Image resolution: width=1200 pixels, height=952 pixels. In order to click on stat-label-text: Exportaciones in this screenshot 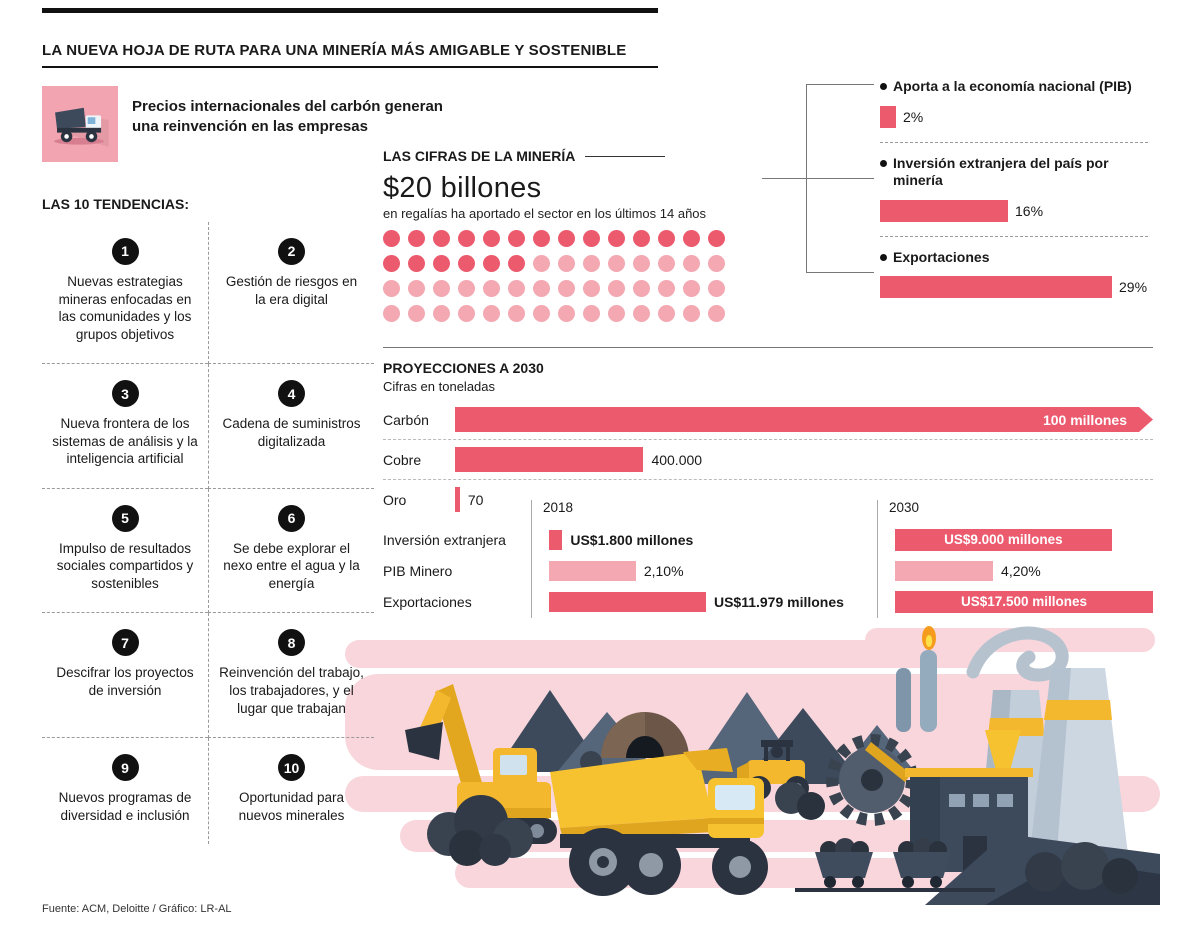, I will do `click(941, 256)`.